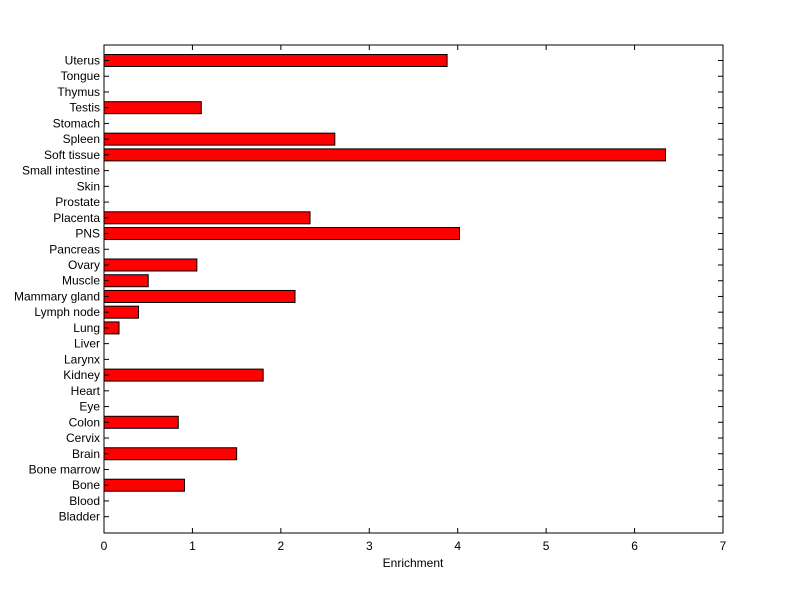  What do you see at coordinates (192, 546) in the screenshot?
I see `x-tick-label: 1` at bounding box center [192, 546].